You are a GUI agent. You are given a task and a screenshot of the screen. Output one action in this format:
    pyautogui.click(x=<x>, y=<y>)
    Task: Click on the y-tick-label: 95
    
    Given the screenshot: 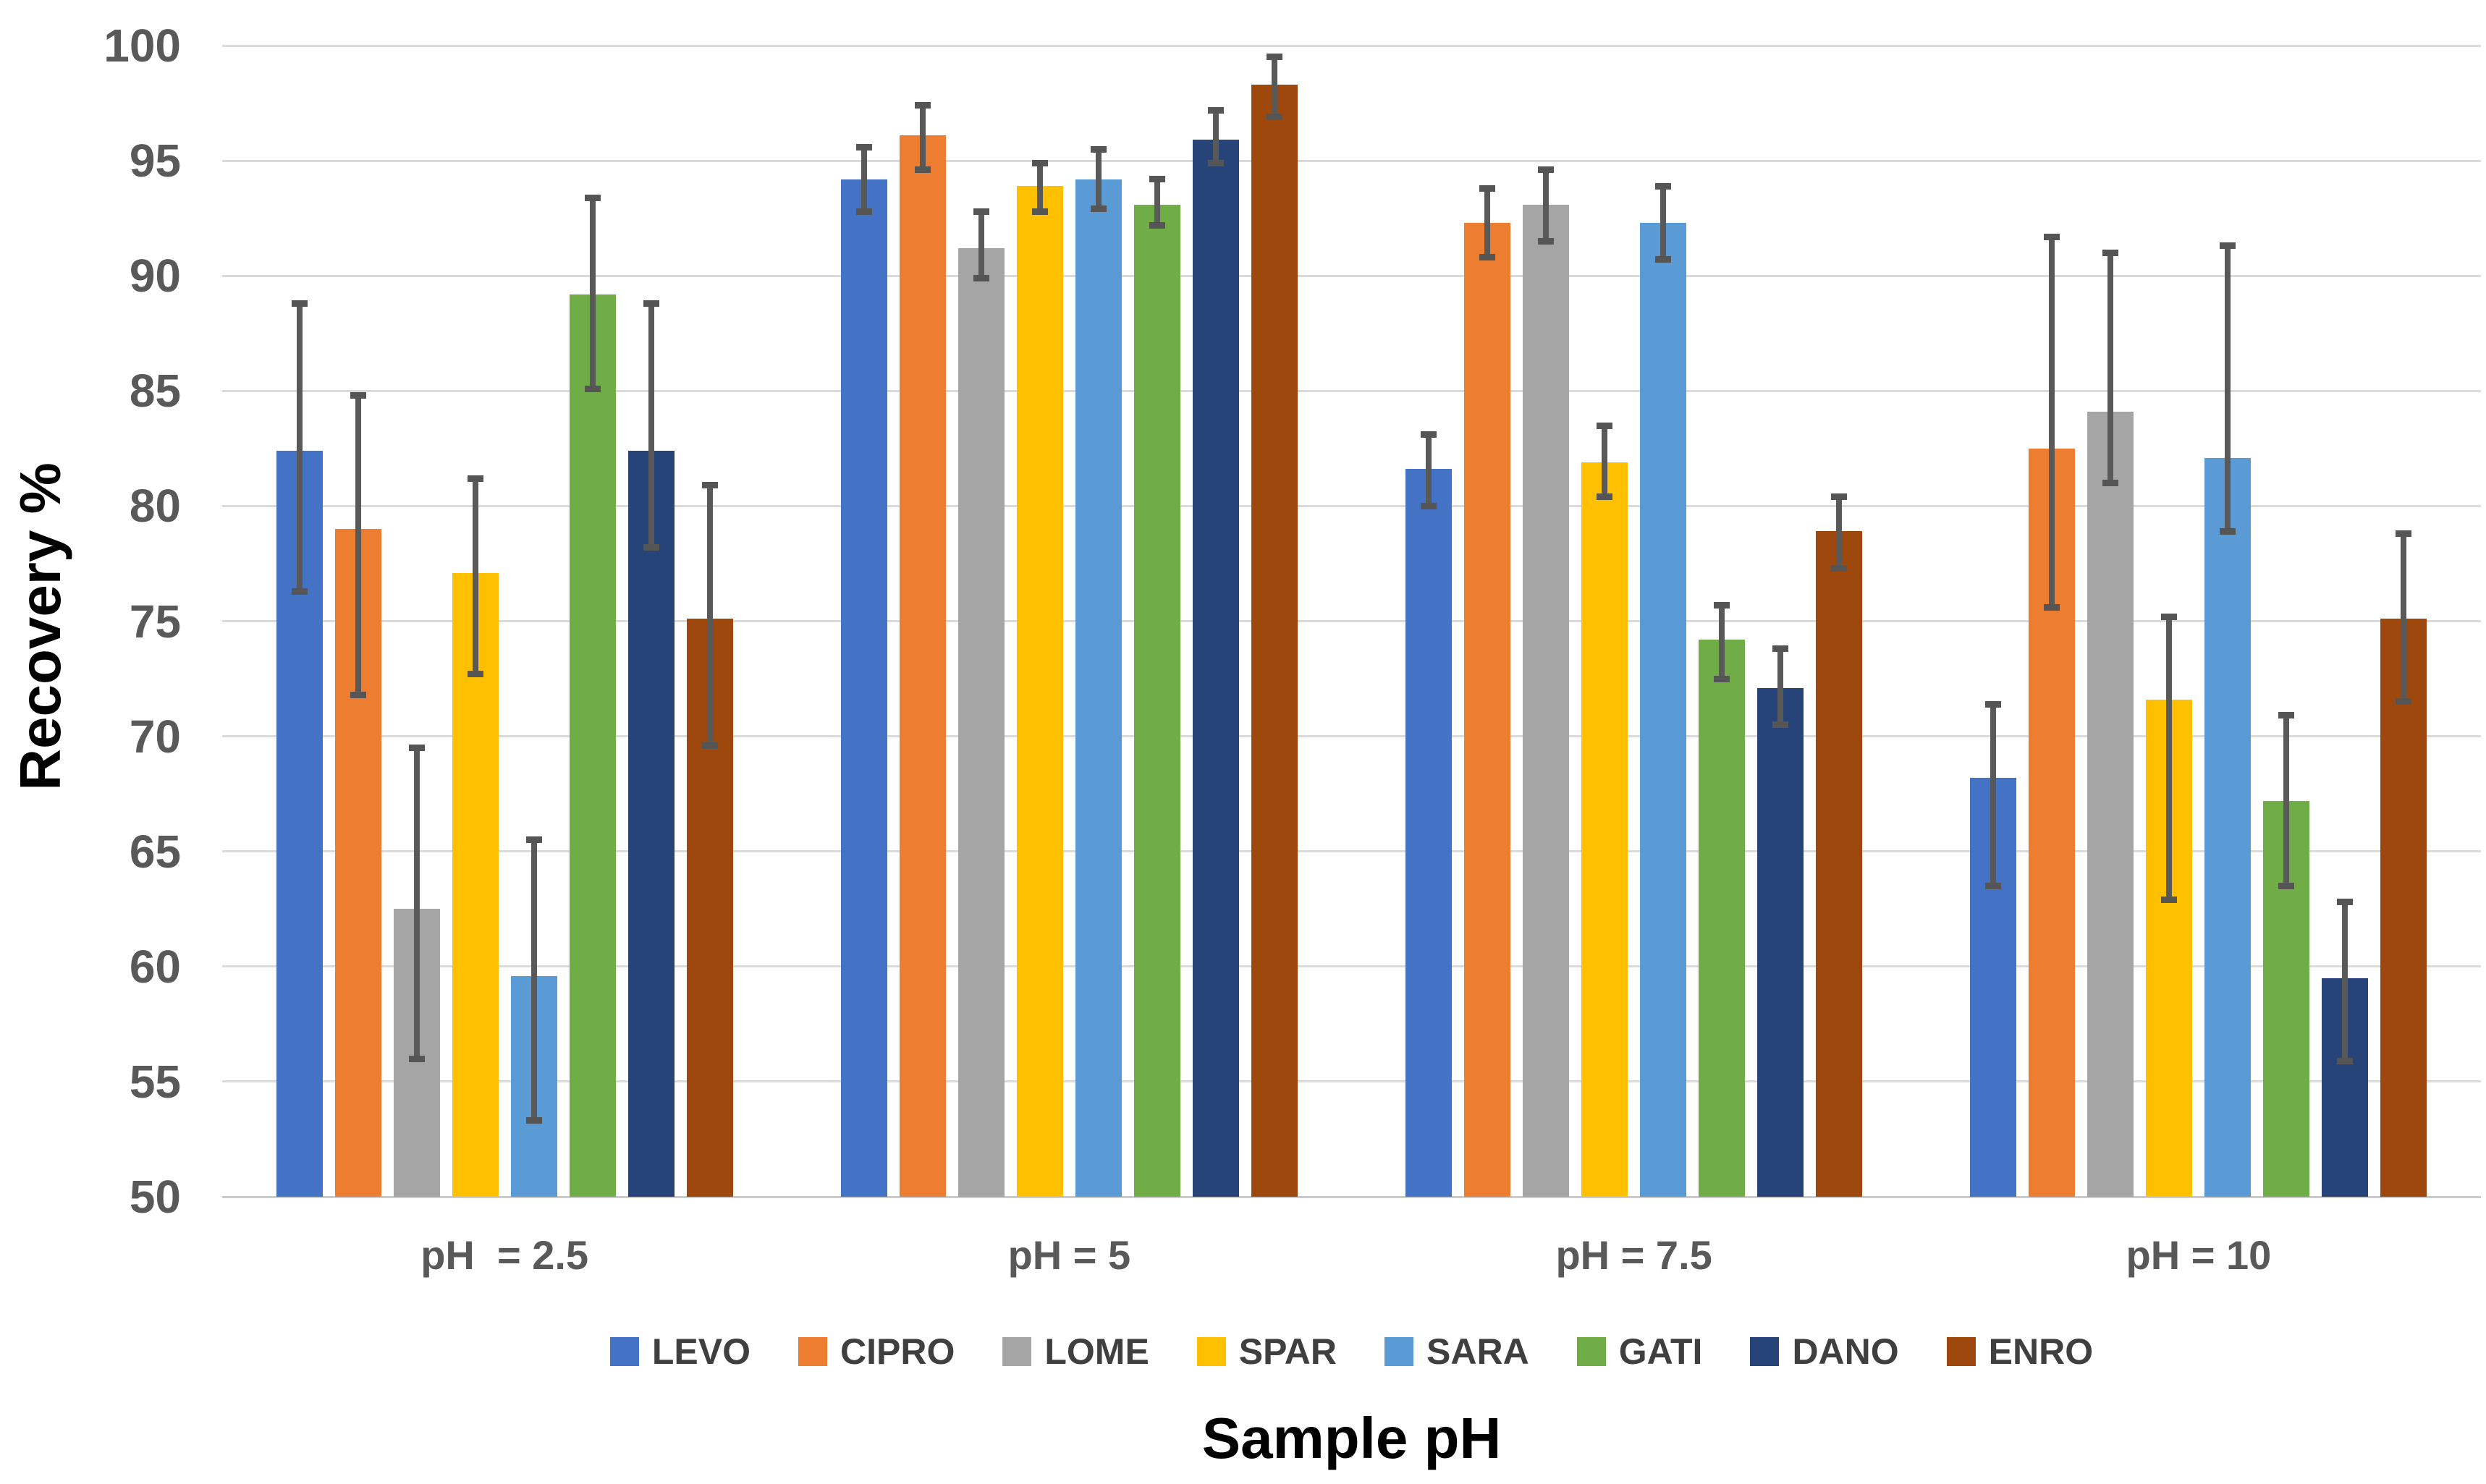 What is the action you would take?
    pyautogui.click(x=155, y=161)
    